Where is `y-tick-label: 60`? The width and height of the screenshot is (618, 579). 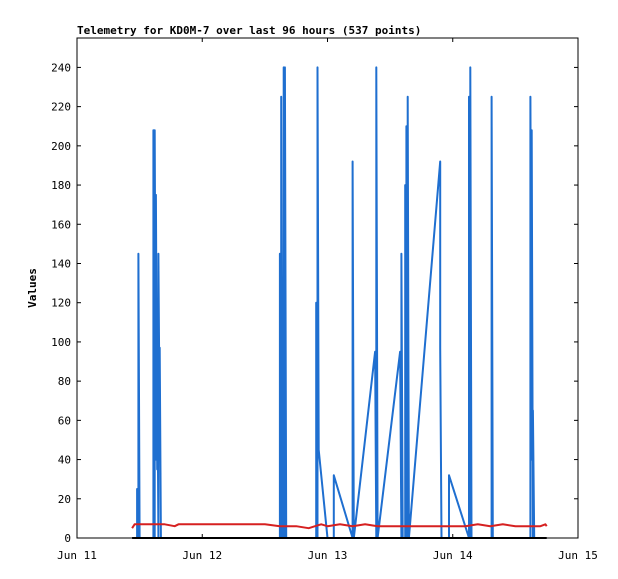
y-tick-label: 60 is located at coordinates (64, 420).